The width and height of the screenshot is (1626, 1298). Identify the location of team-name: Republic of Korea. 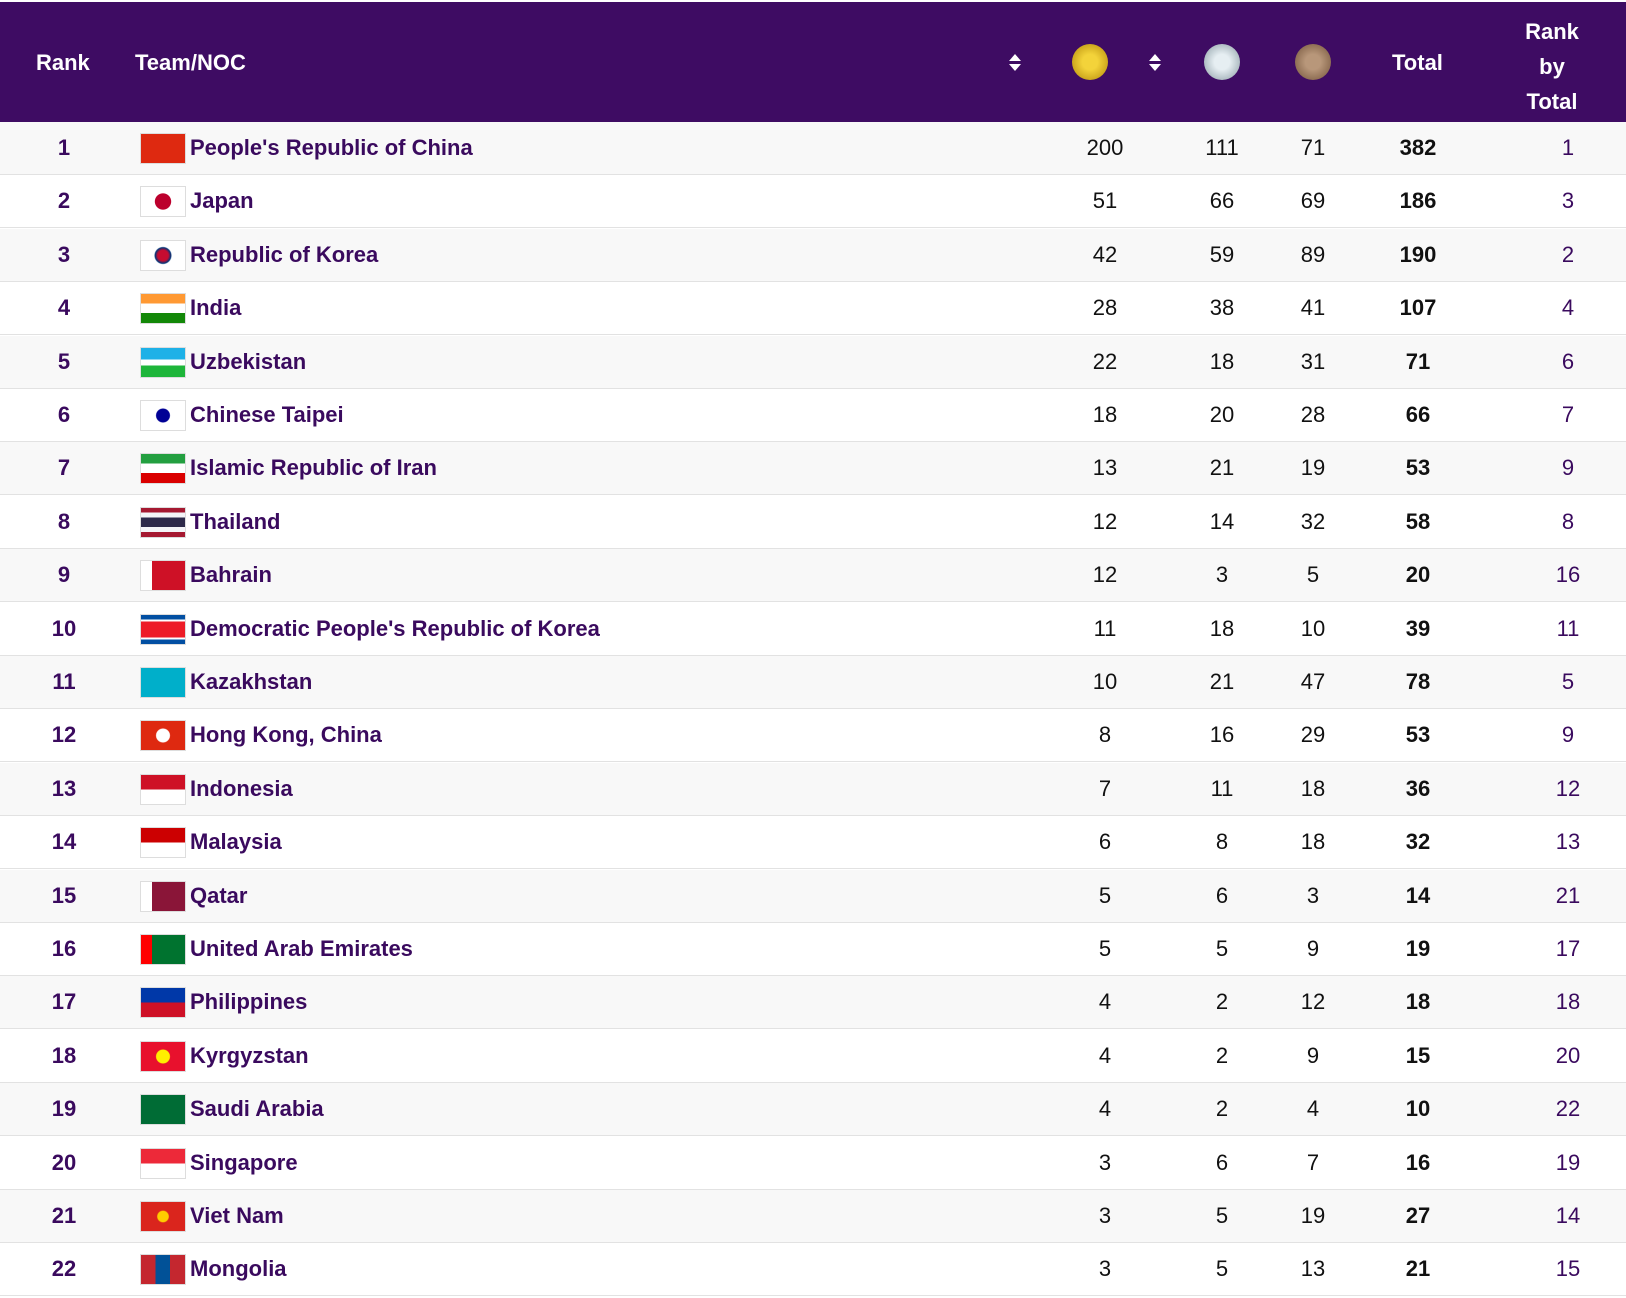
(284, 254).